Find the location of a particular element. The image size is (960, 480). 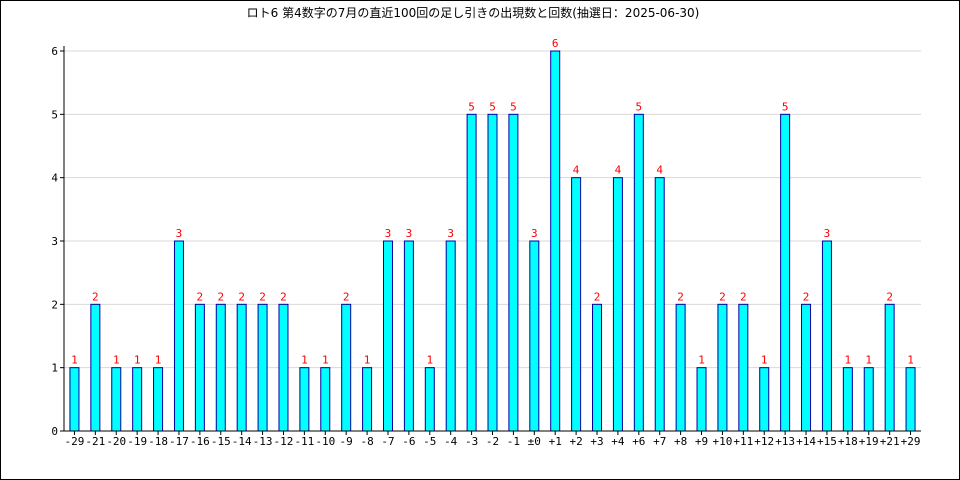

x-tick-label: -17 is located at coordinates (179, 441).